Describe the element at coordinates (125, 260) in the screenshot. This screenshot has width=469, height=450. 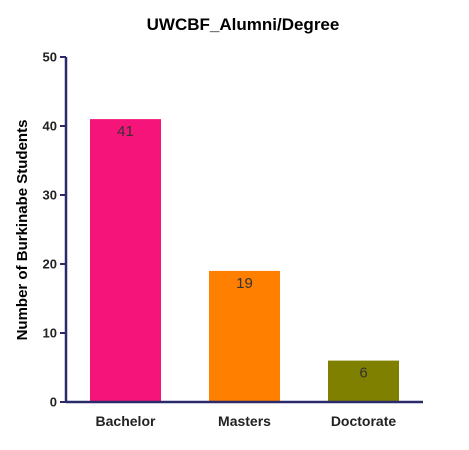
I see `bar-bachelor` at that location.